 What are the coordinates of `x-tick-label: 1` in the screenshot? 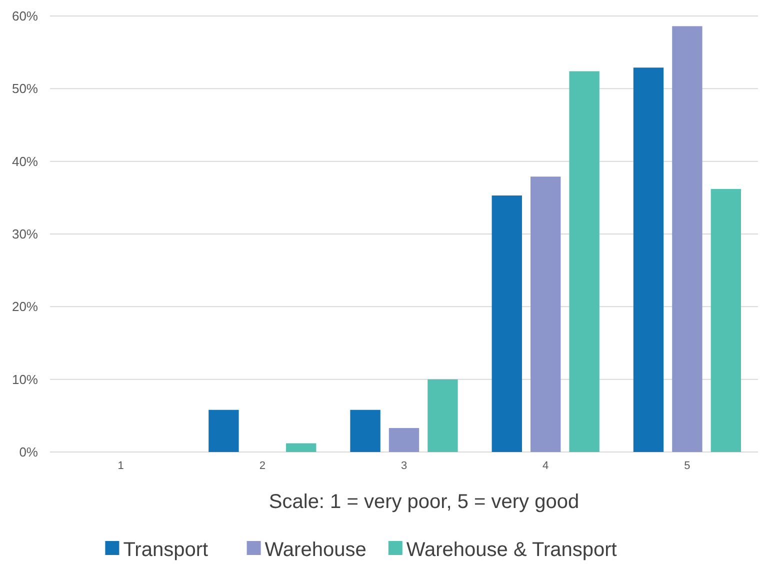 It's located at (121, 466).